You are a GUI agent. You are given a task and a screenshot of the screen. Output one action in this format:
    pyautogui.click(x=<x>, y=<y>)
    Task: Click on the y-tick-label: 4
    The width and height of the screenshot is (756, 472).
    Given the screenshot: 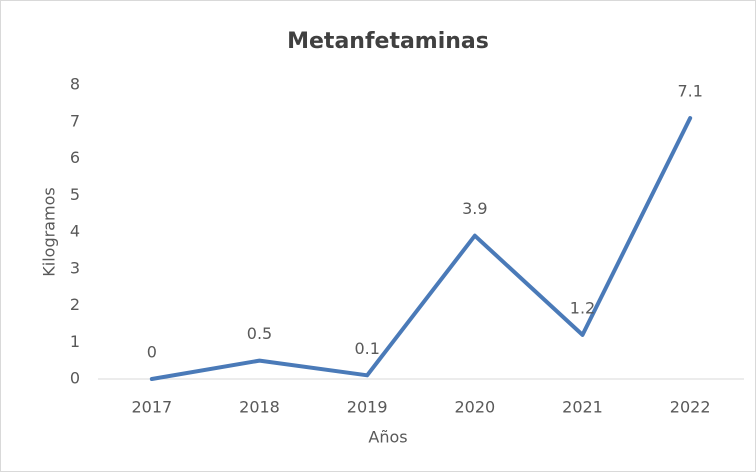 What is the action you would take?
    pyautogui.click(x=75, y=231)
    